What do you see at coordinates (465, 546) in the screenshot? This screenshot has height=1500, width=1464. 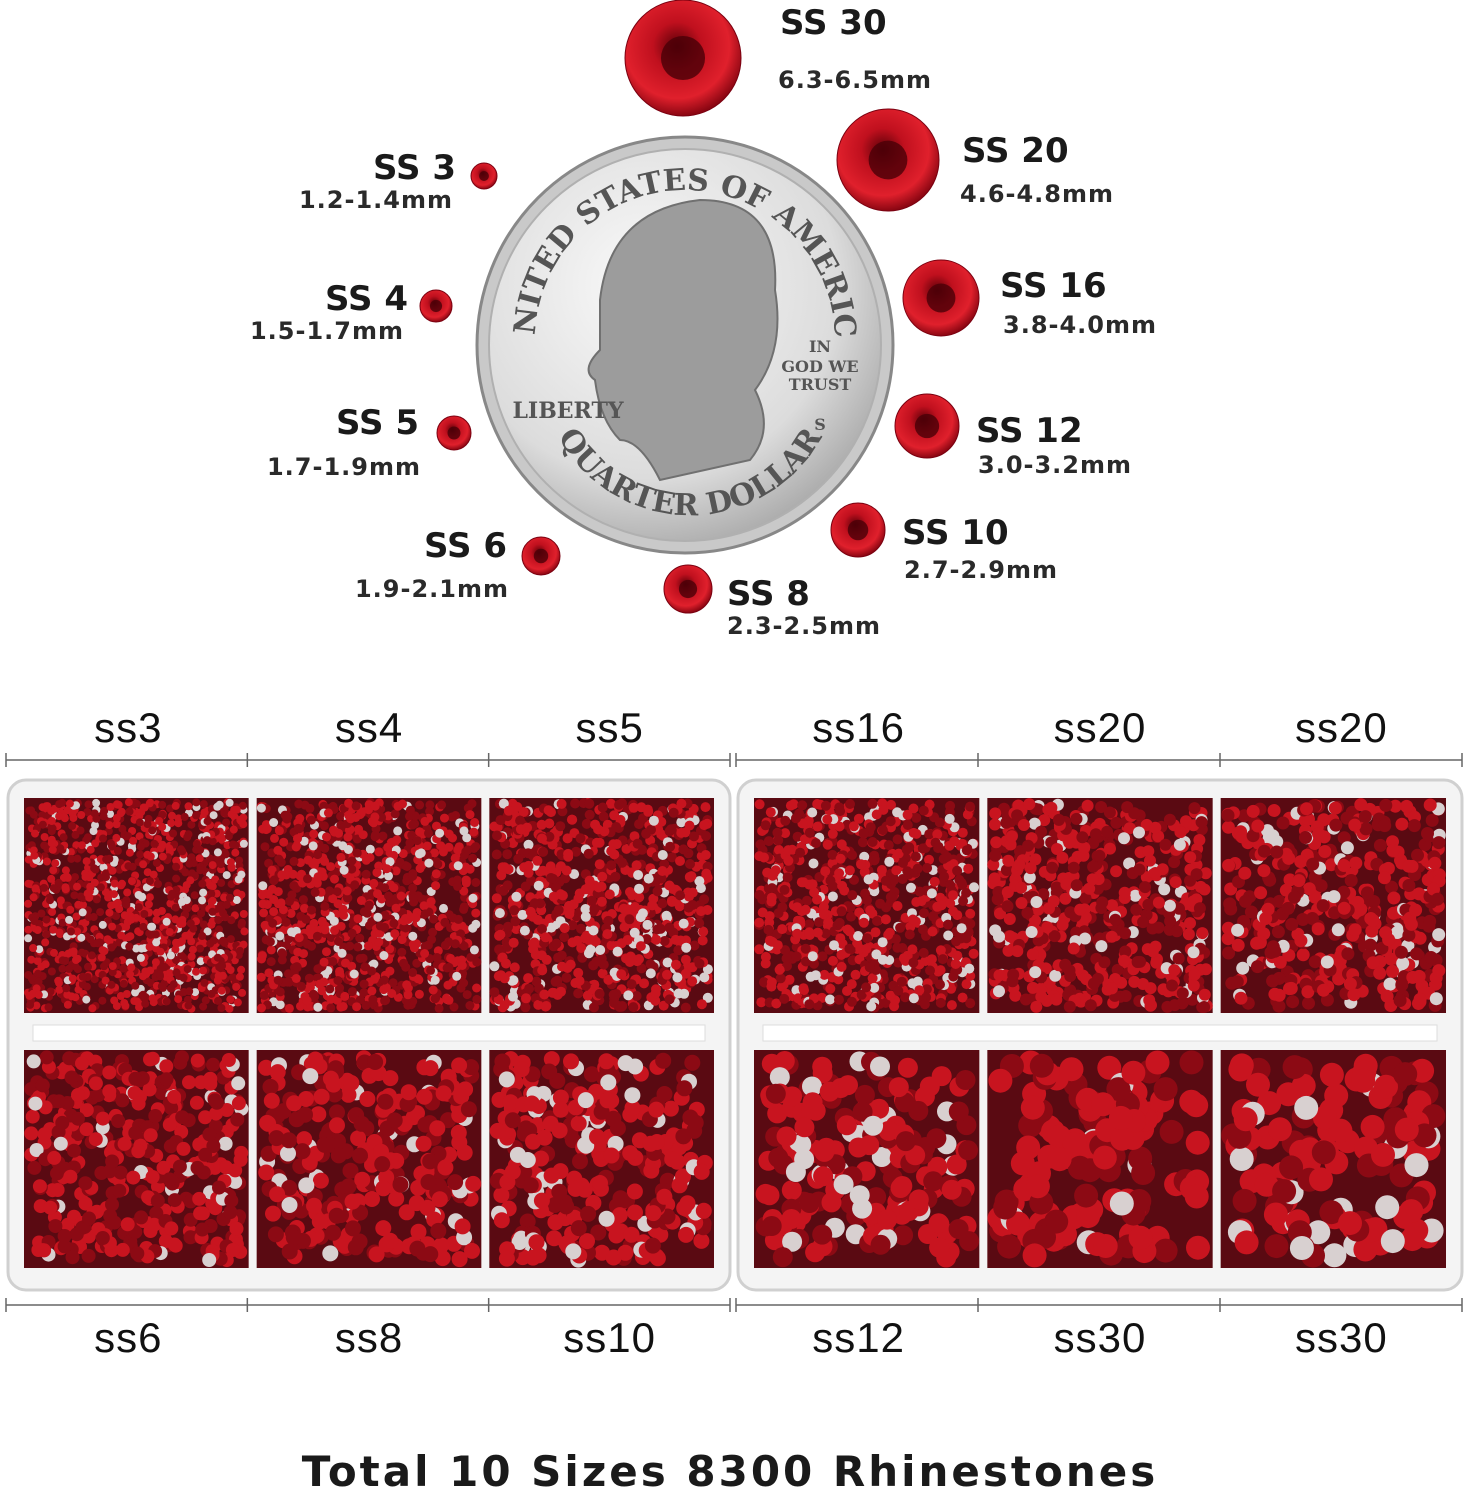 I see `size-label: SS 6` at bounding box center [465, 546].